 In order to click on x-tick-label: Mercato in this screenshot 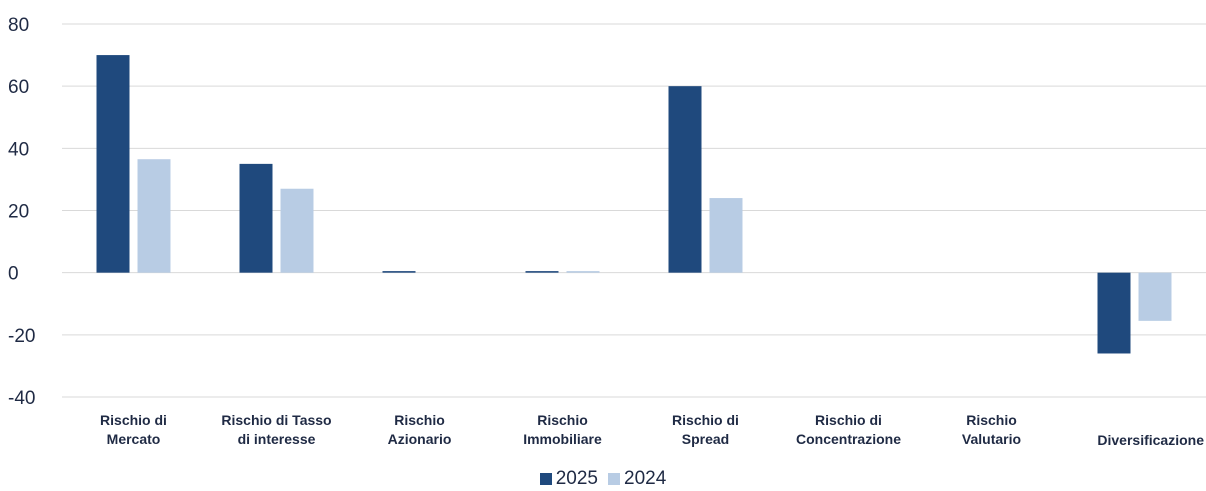, I will do `click(134, 439)`.